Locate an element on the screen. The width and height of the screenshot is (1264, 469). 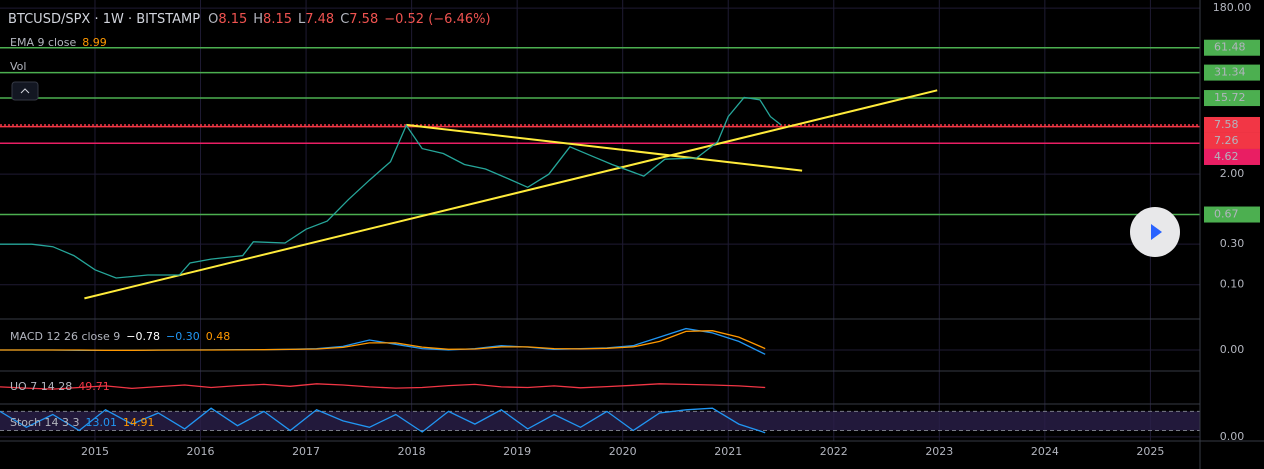
macd-legend: MACD 12 26 close 9 −0.78 −0.30 0.48 is located at coordinates (120, 336).